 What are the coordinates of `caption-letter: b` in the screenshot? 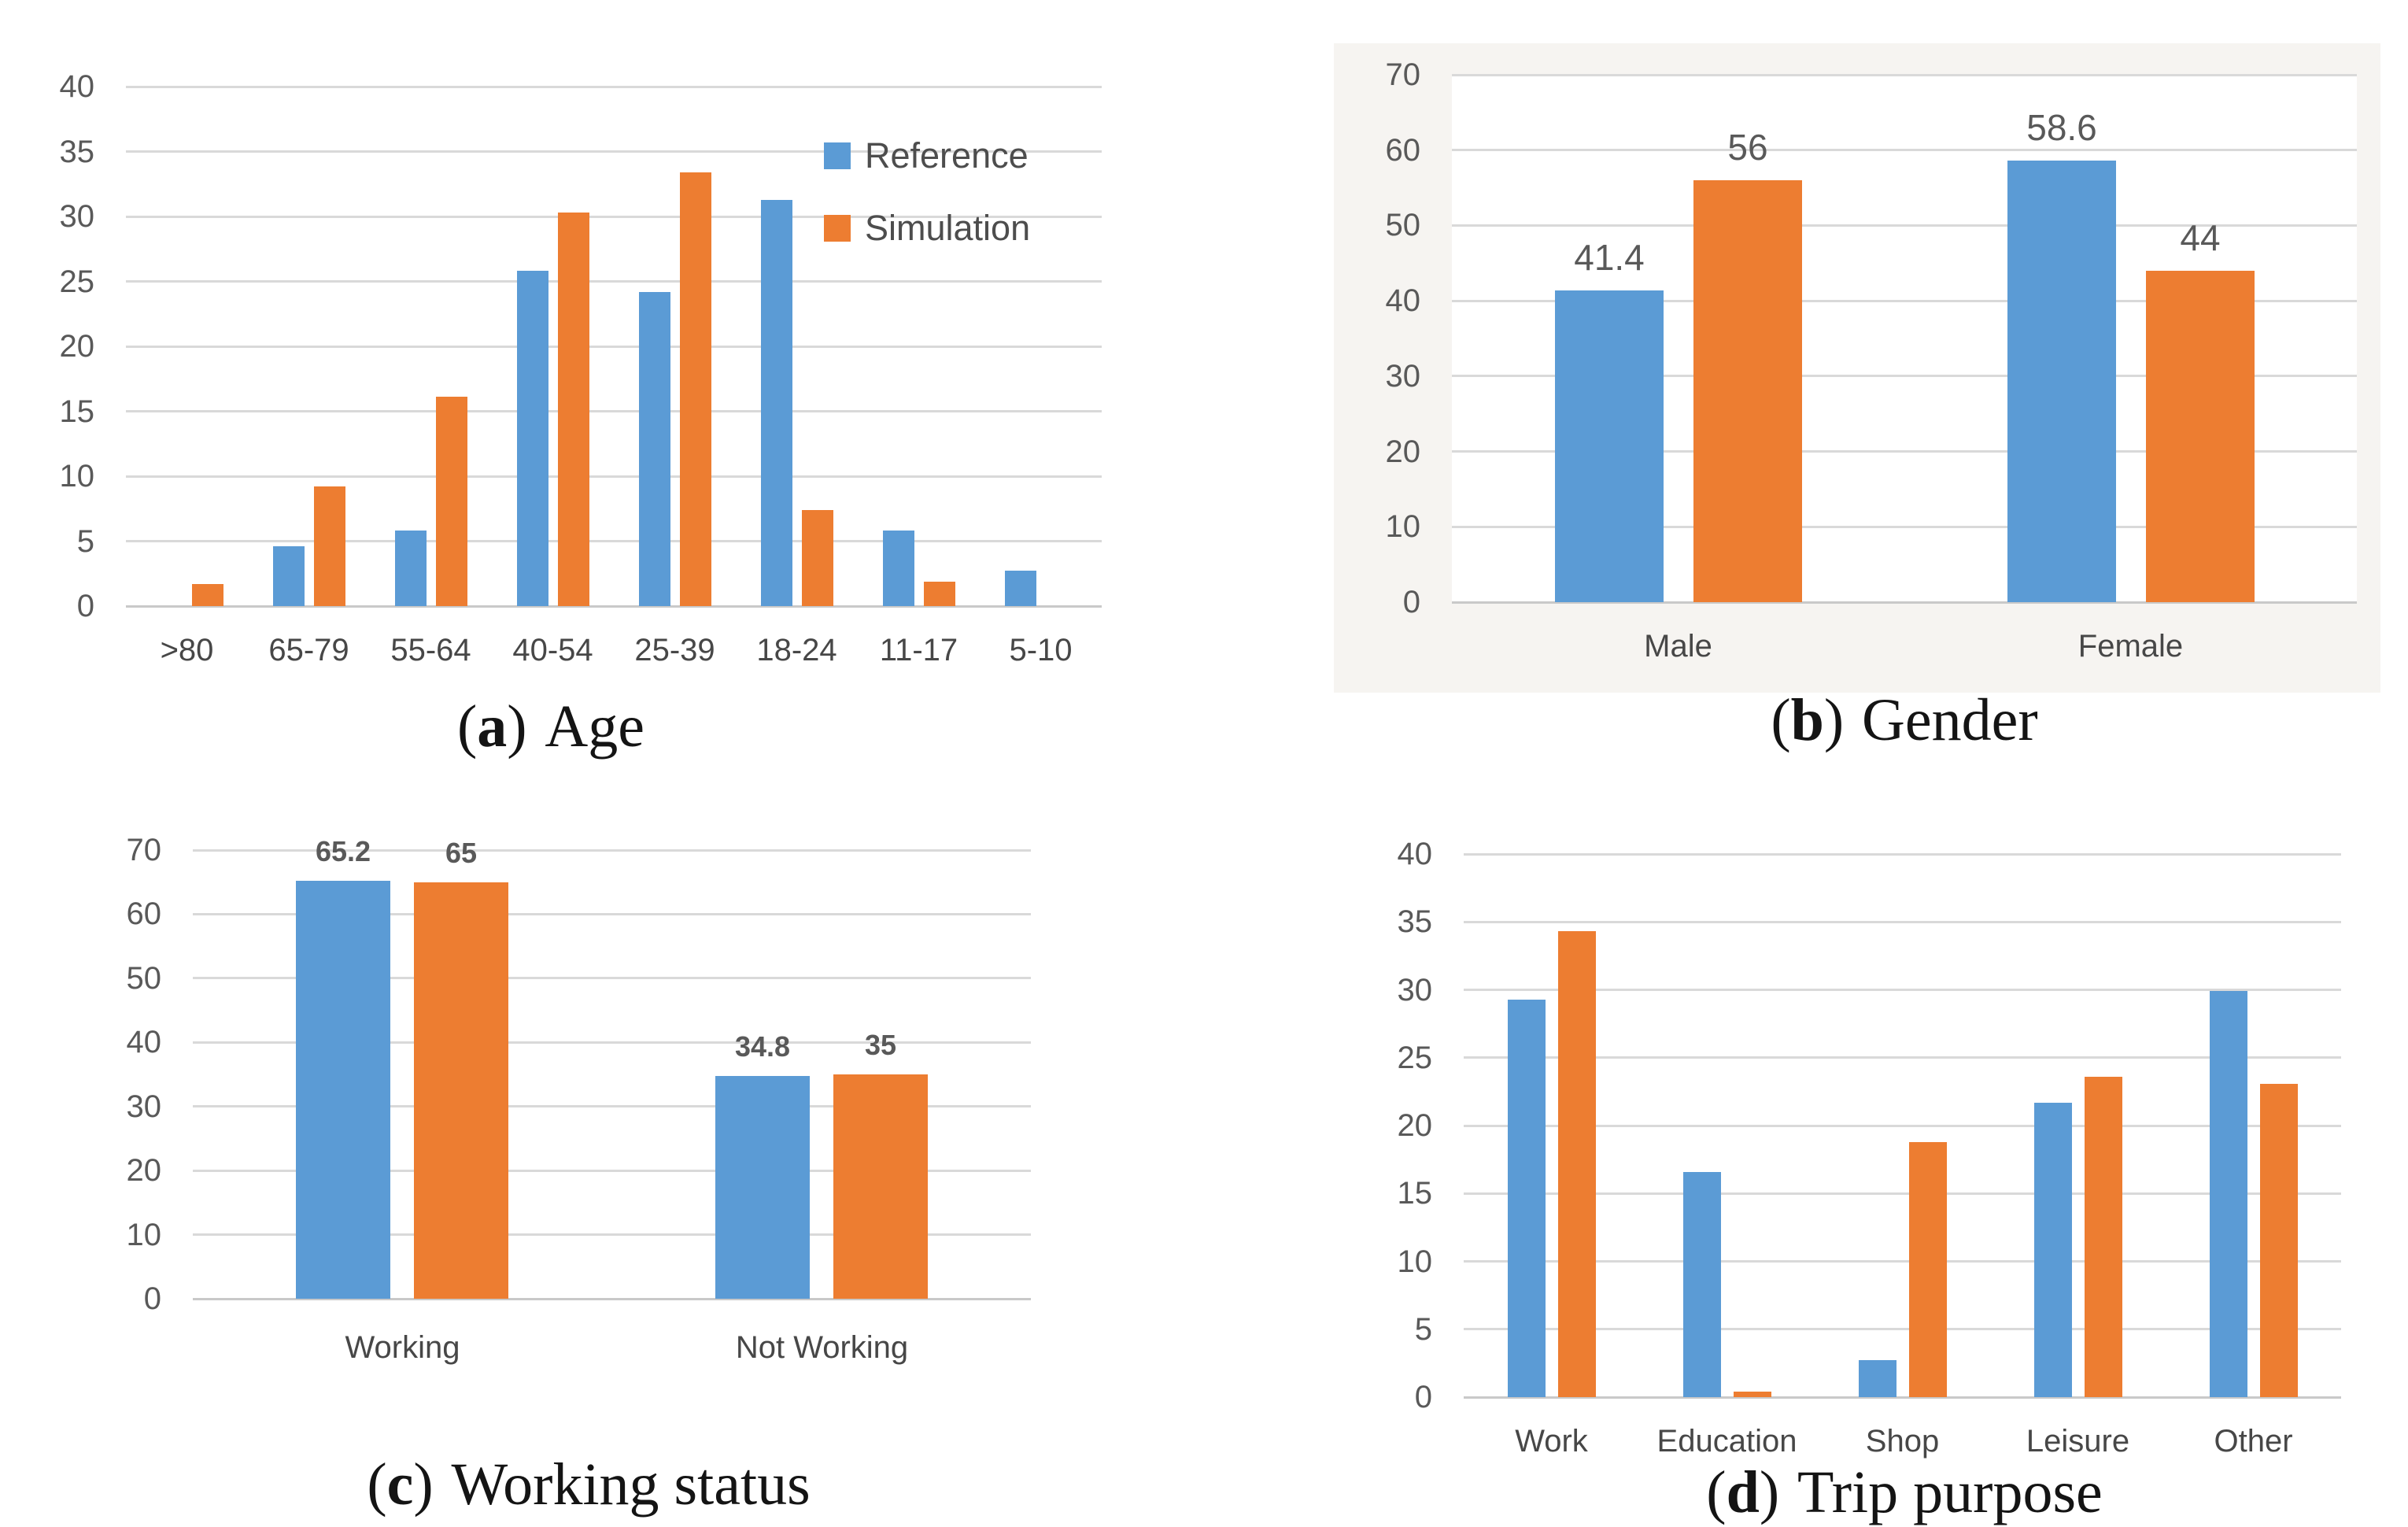 It's located at (1807, 720).